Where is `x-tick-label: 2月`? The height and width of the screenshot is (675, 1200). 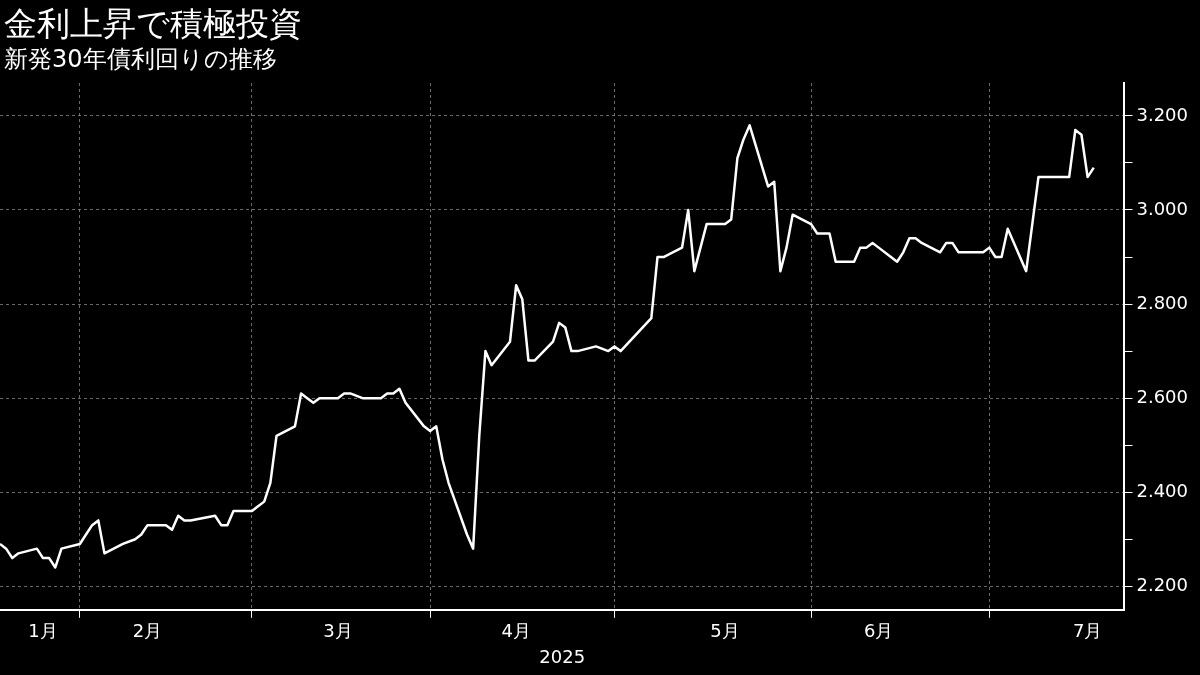 x-tick-label: 2月 is located at coordinates (147, 631).